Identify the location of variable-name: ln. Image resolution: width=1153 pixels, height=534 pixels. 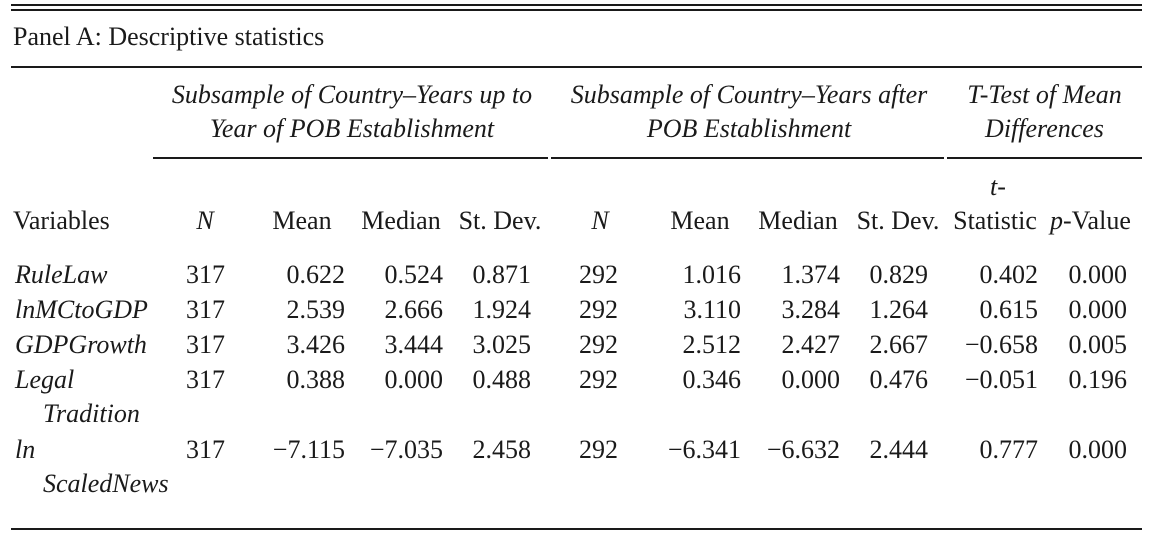
(25, 449).